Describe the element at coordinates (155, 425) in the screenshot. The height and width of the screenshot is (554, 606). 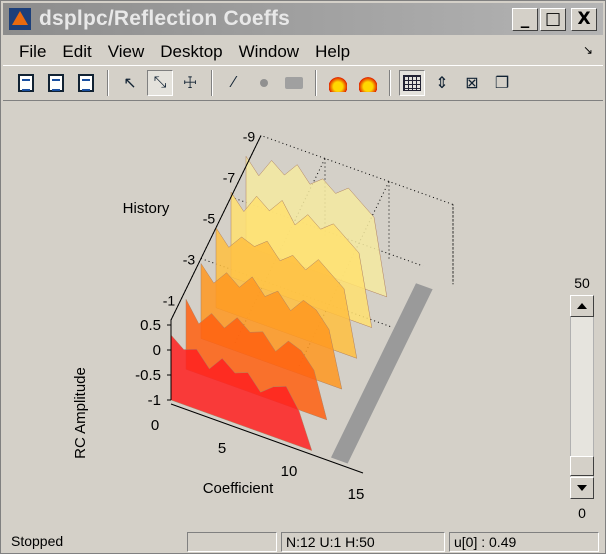
I see `x-tick-label: 0` at that location.